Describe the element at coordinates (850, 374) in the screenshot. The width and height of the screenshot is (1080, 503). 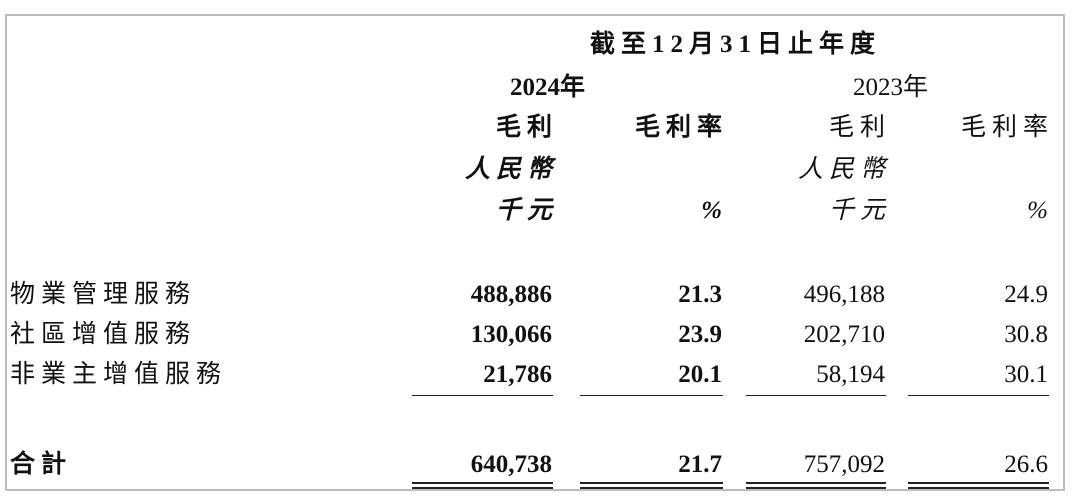
I see `cell: 58,194` at that location.